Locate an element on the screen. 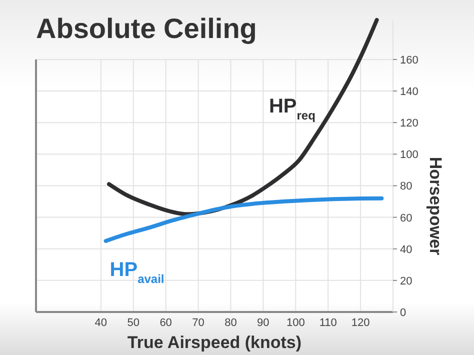 The height and width of the screenshot is (355, 474). x-tick-label: 120 is located at coordinates (360, 323).